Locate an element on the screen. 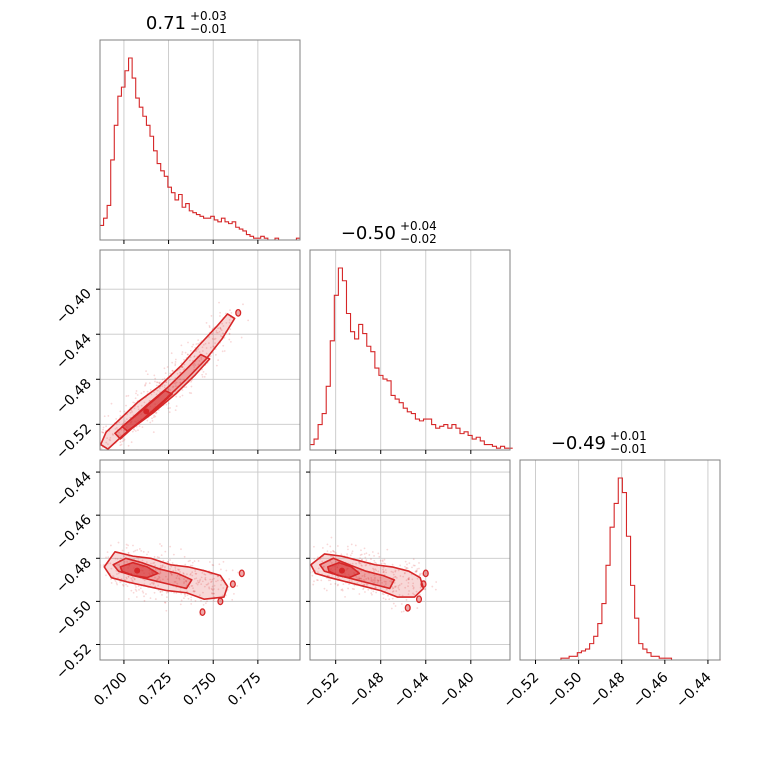  pair-0-1-content is located at coordinates (174, 377).